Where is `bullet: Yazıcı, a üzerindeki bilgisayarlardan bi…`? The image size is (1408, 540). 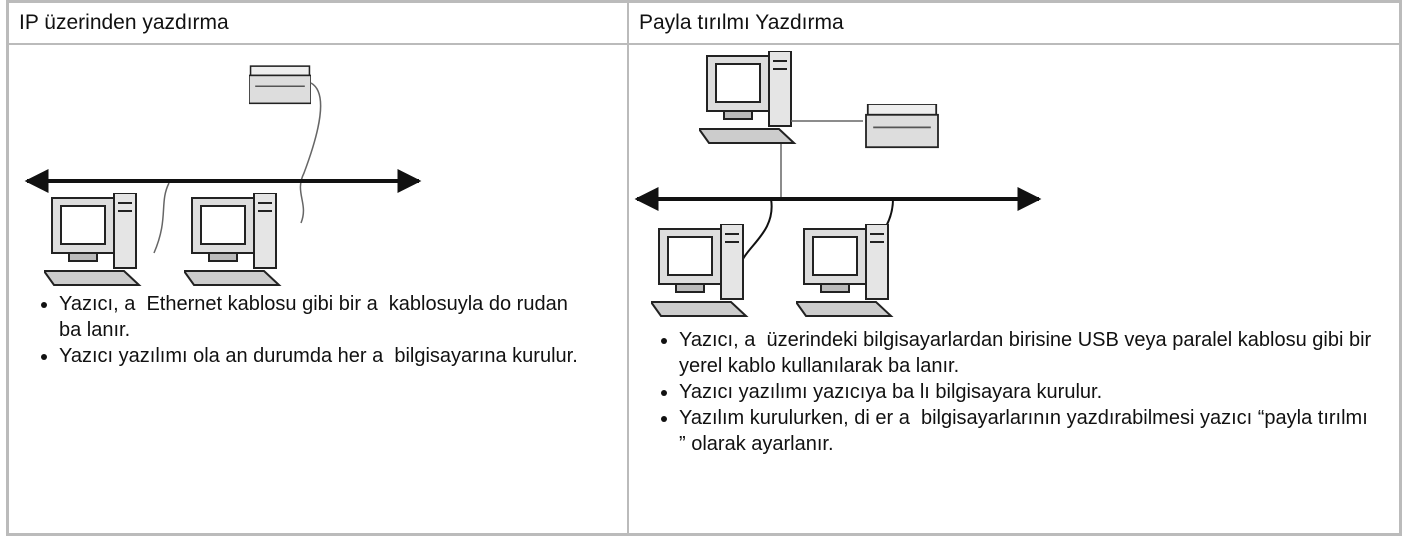 bullet: Yazıcı, a üzerindeki bilgisayarlardan bi… is located at coordinates (1029, 353).